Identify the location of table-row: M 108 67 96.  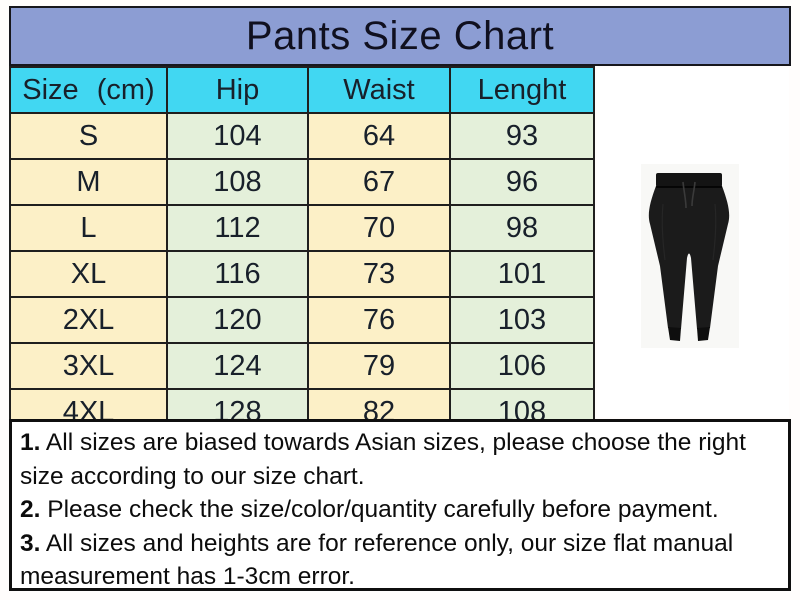
(302, 182).